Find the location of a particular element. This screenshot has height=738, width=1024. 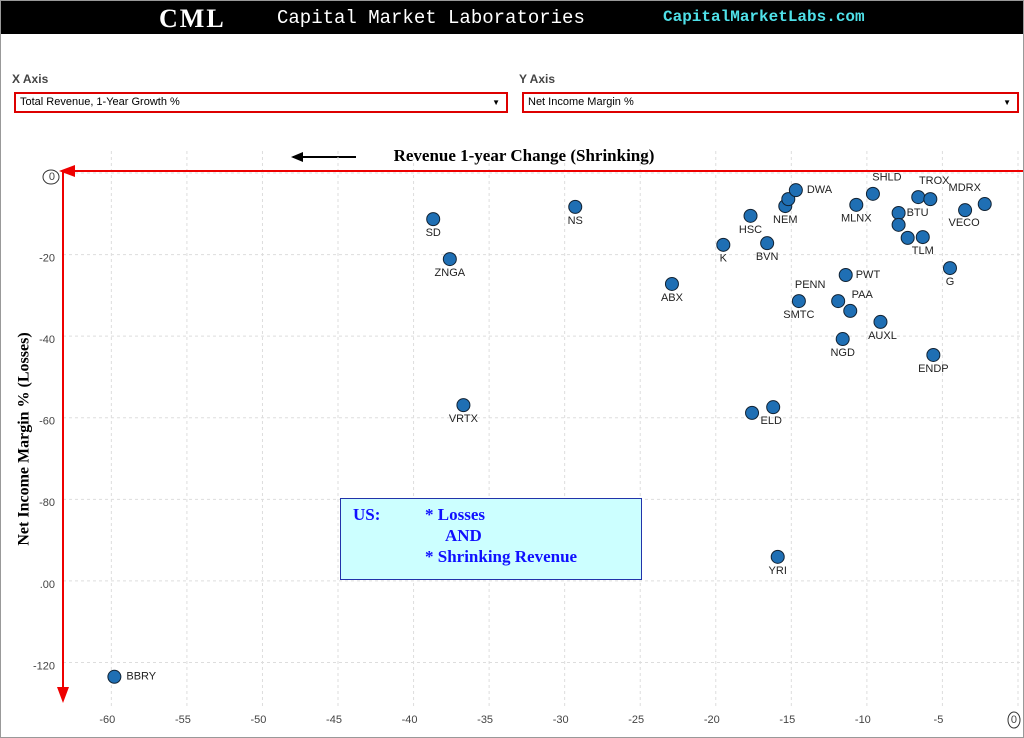

annotation-line: AND is located at coordinates (463, 535).